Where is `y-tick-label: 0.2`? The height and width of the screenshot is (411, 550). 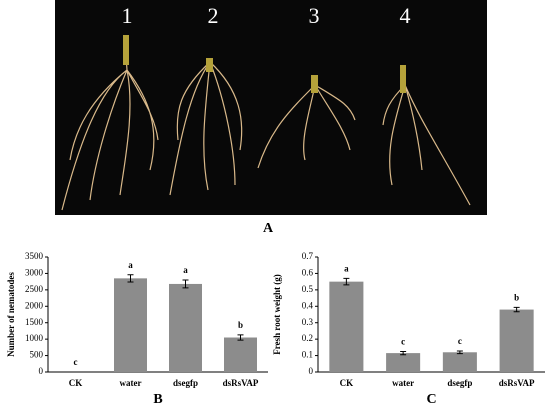 y-tick-label: 0.2 is located at coordinates (307, 338).